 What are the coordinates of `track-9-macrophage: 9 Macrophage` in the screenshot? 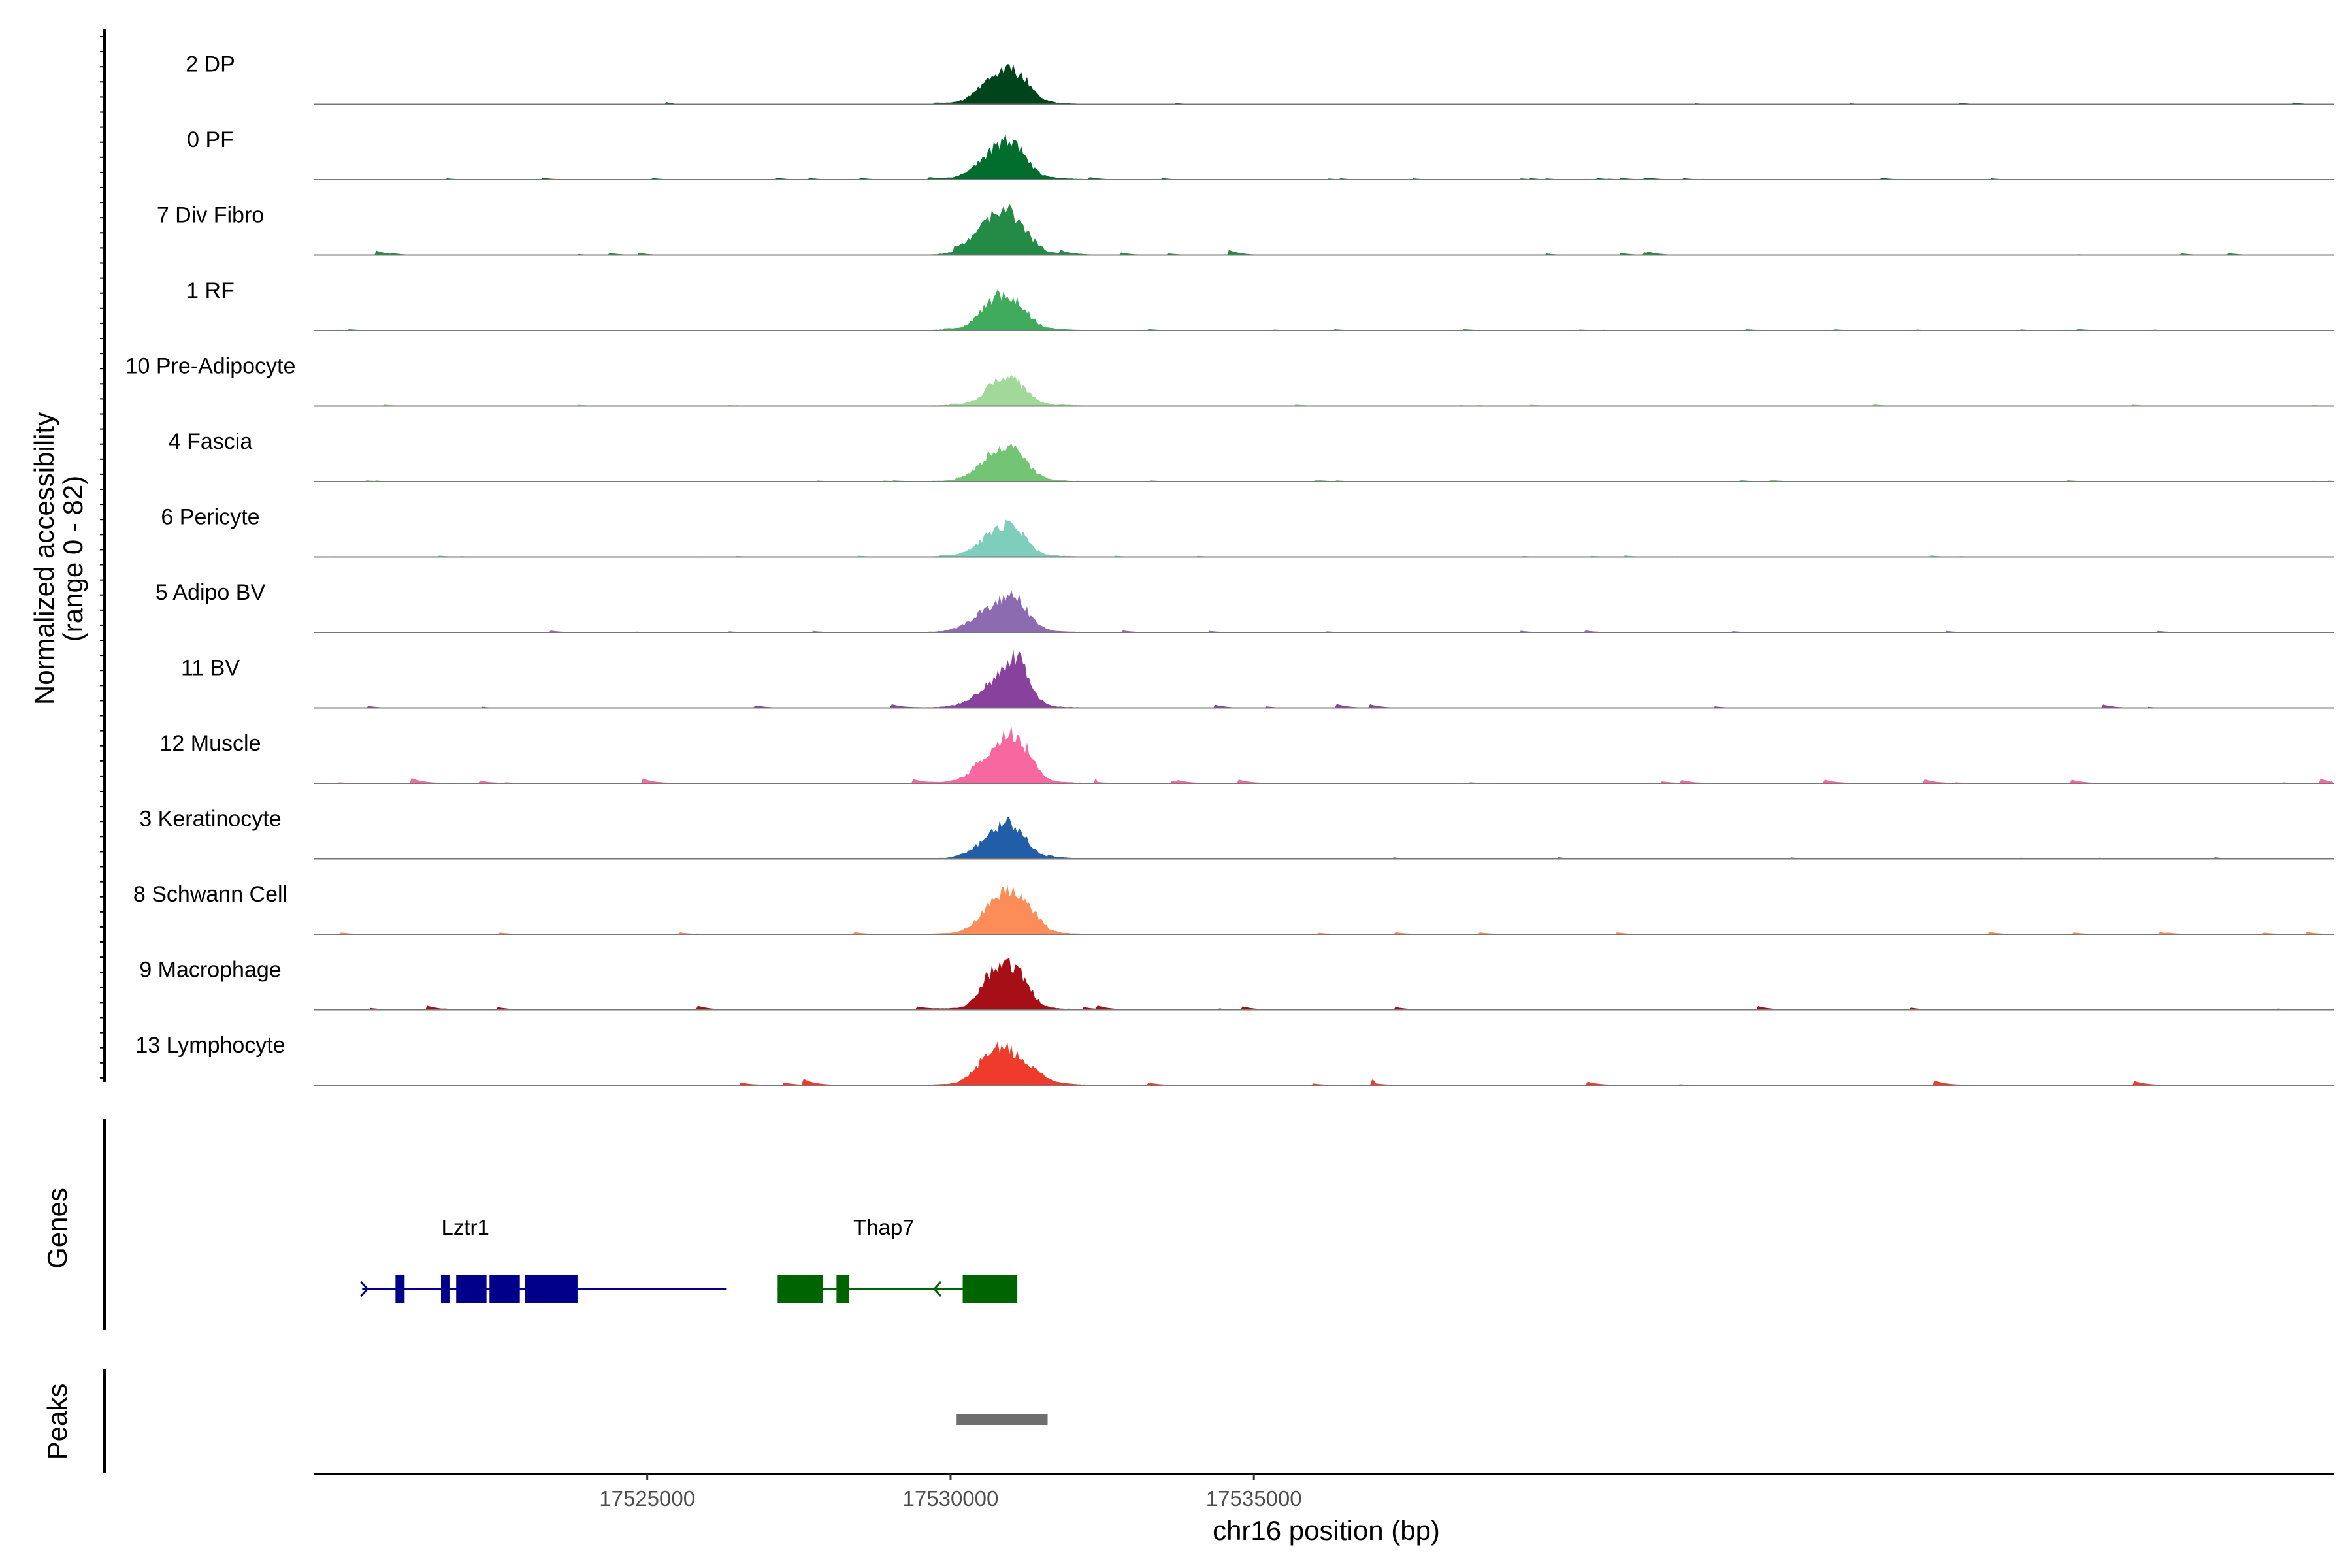 It's located at (1236, 984).